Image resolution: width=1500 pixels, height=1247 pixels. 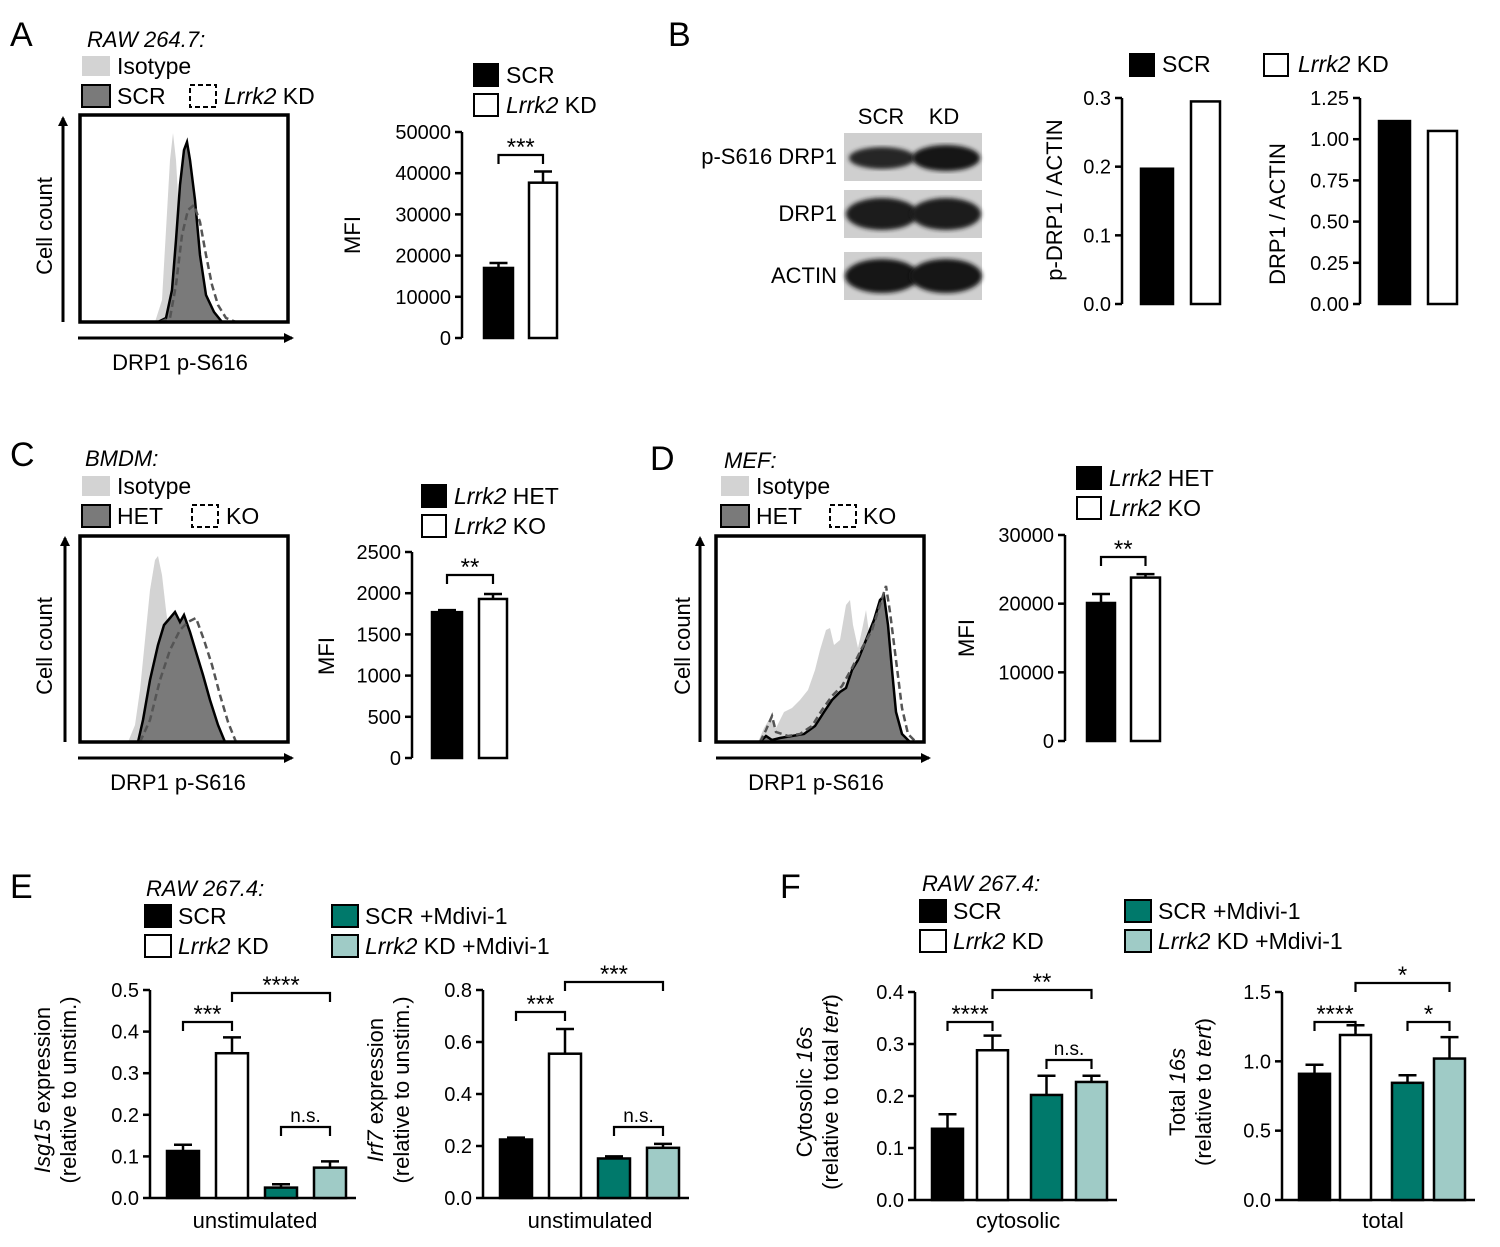 What do you see at coordinates (815, 668) in the screenshot?
I see `het-curve-d` at bounding box center [815, 668].